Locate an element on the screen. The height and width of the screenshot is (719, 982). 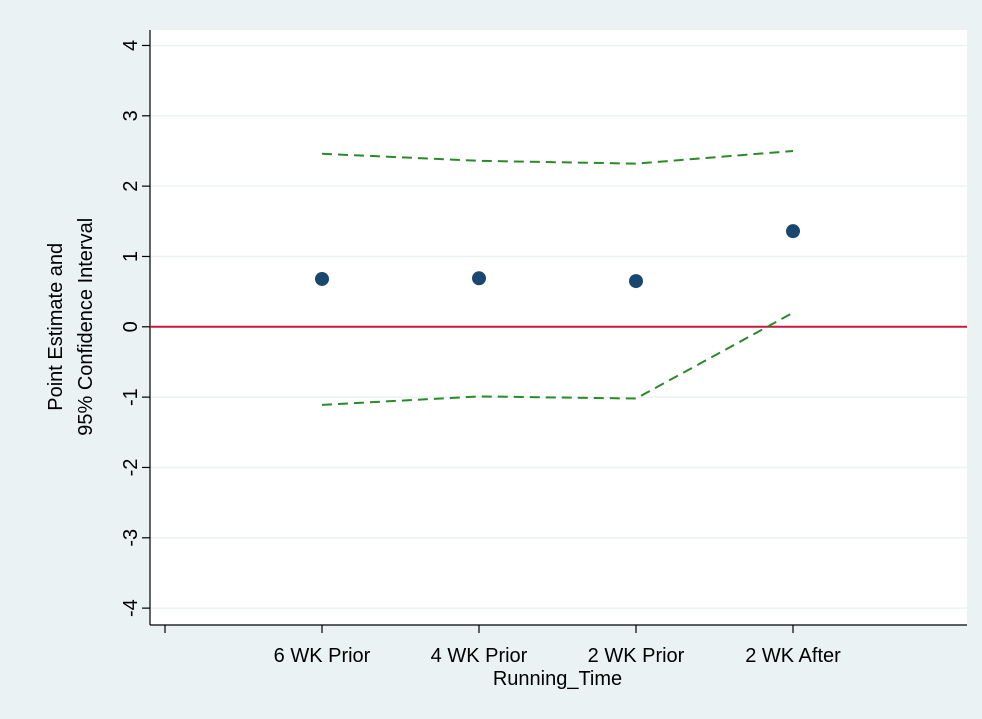
y-tick-label: -3 is located at coordinates (131, 538).